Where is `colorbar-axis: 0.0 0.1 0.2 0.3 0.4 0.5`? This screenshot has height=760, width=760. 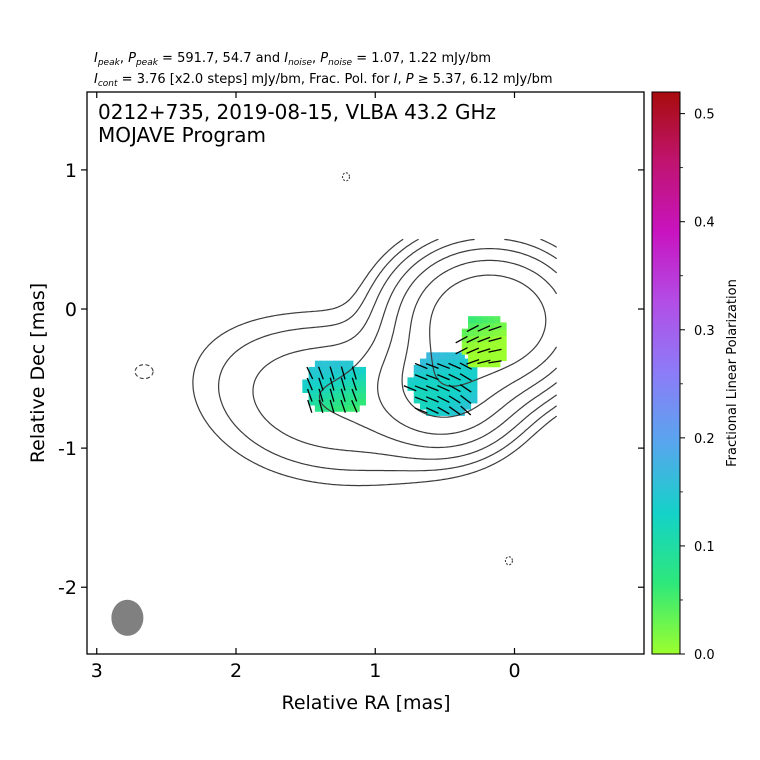
colorbar-axis: 0.0 0.1 0.2 0.3 0.4 0.5 is located at coordinates (697, 385).